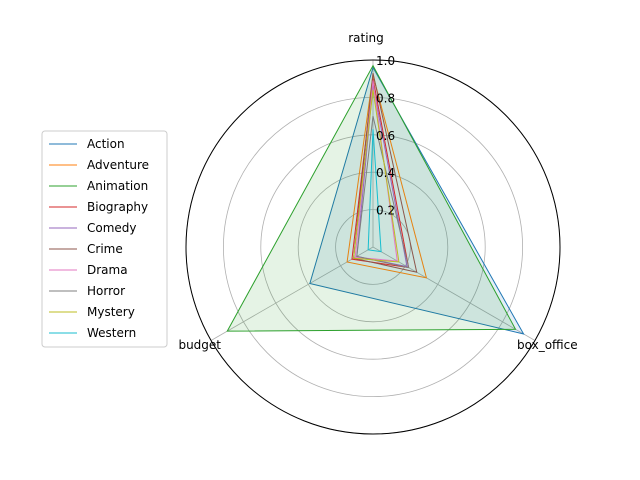  Describe the element at coordinates (366, 38) in the screenshot. I see `axis-label-rating: rating` at that location.